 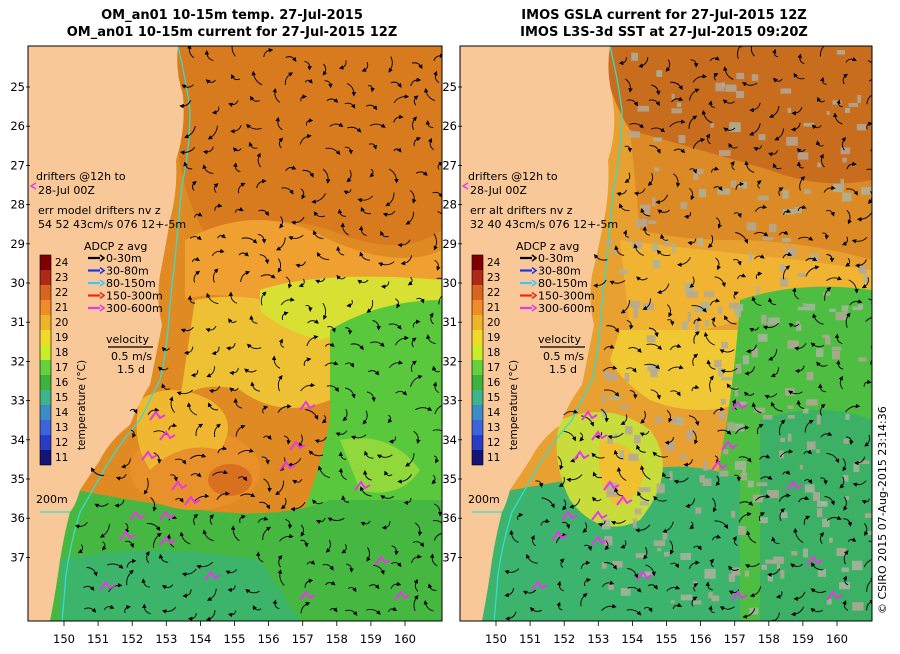 I want to click on lon-tick-label: 156, so click(x=701, y=639).